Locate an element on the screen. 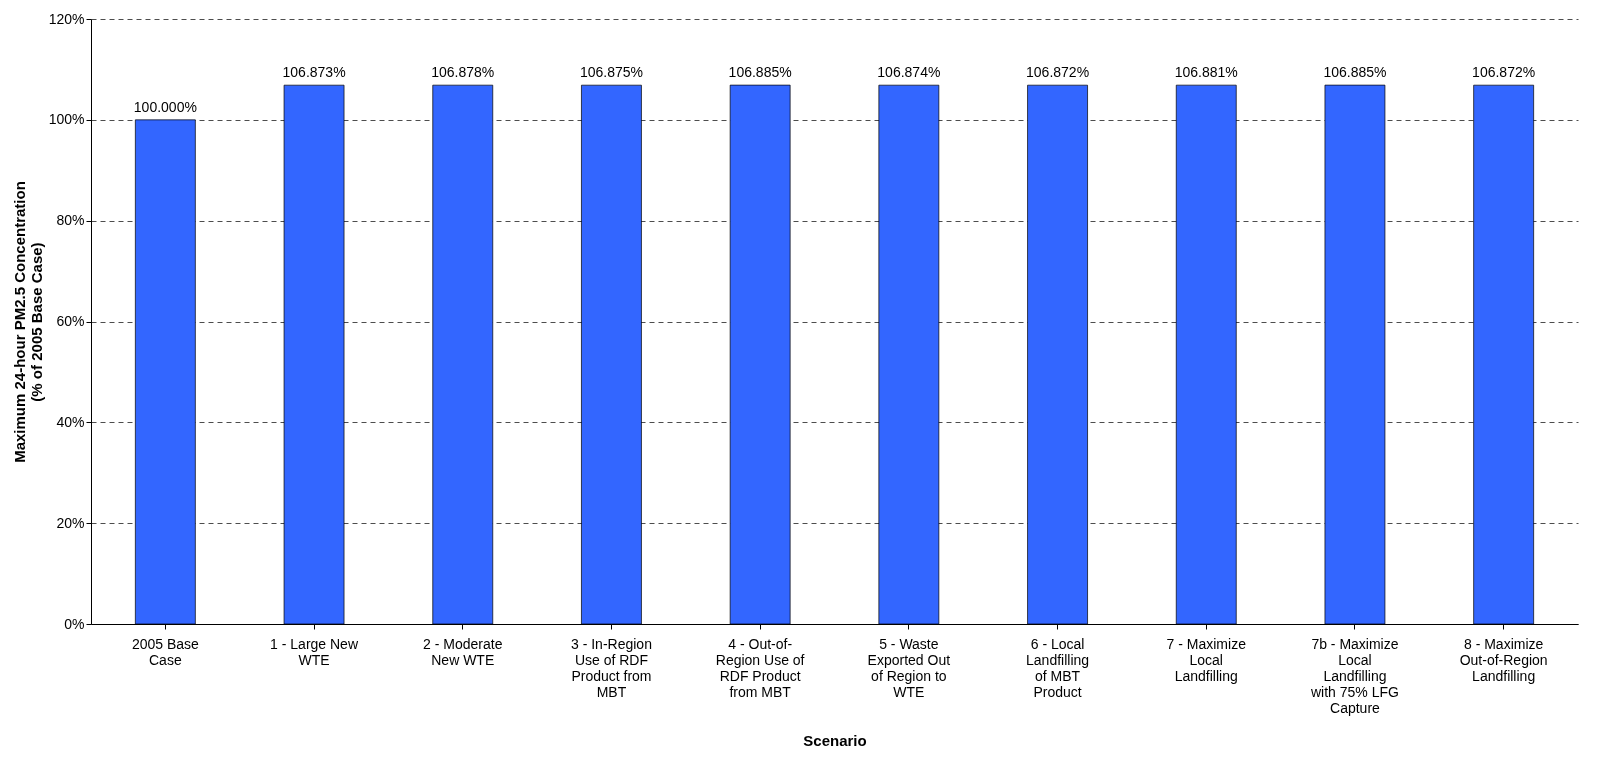 This screenshot has width=1612, height=783. x-tick-label: 4 - Out-of-Region Use of RDF Product from MBT is located at coordinates (760, 667).